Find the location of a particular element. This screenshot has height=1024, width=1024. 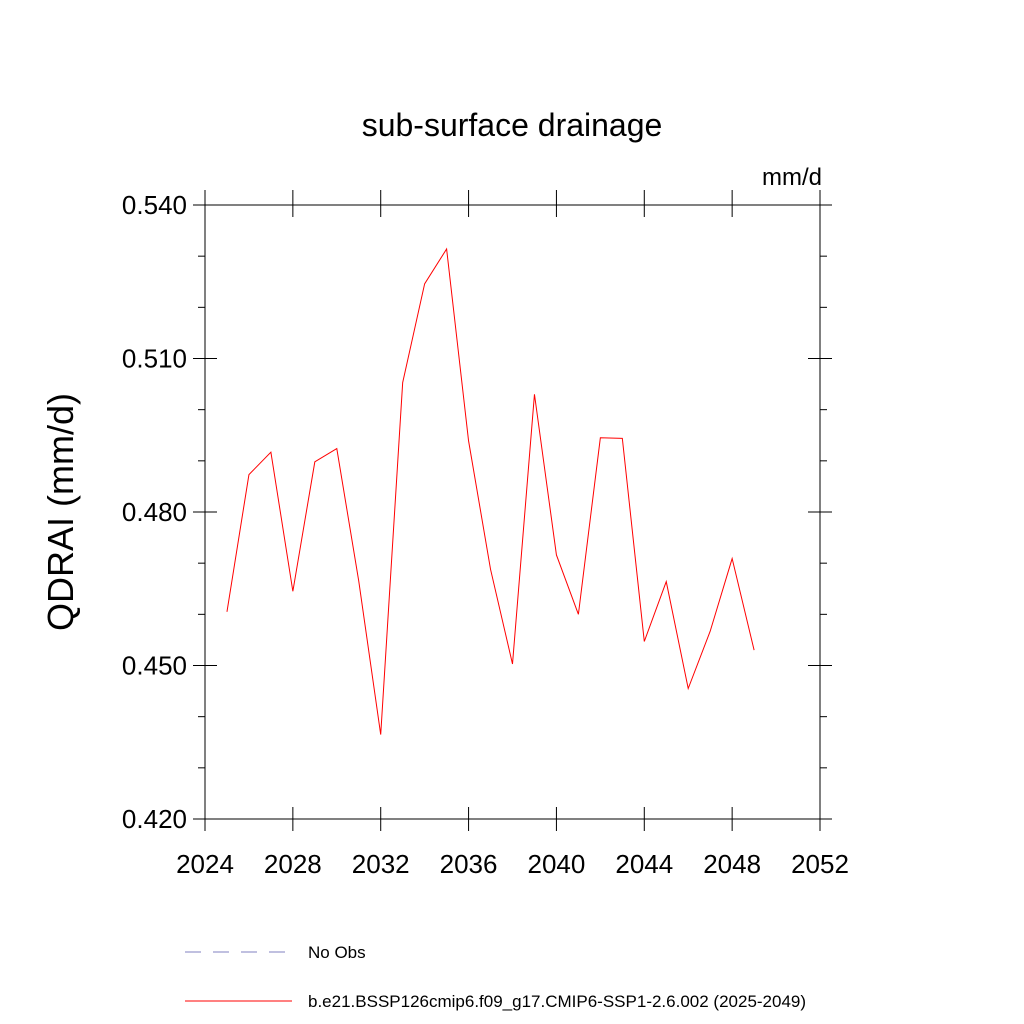

y-tick-label: 0.480 is located at coordinates (154, 512).